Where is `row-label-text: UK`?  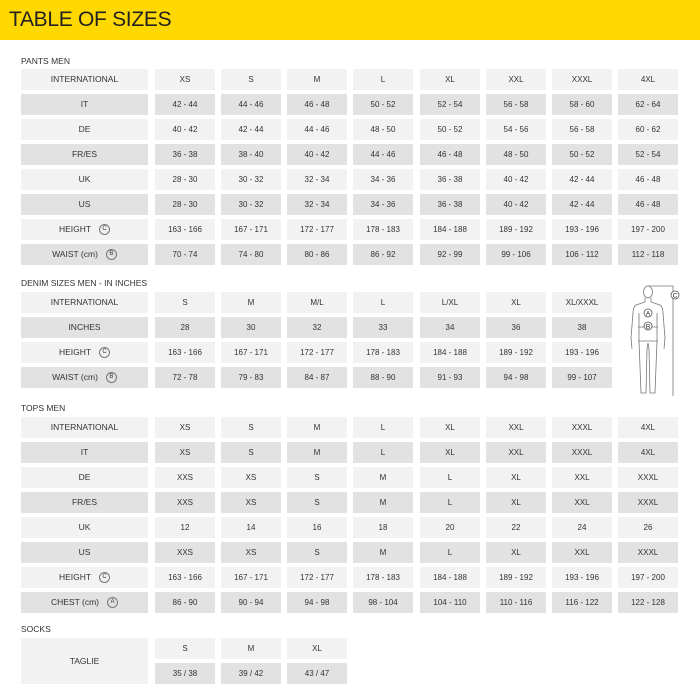 row-label-text: UK is located at coordinates (84, 527).